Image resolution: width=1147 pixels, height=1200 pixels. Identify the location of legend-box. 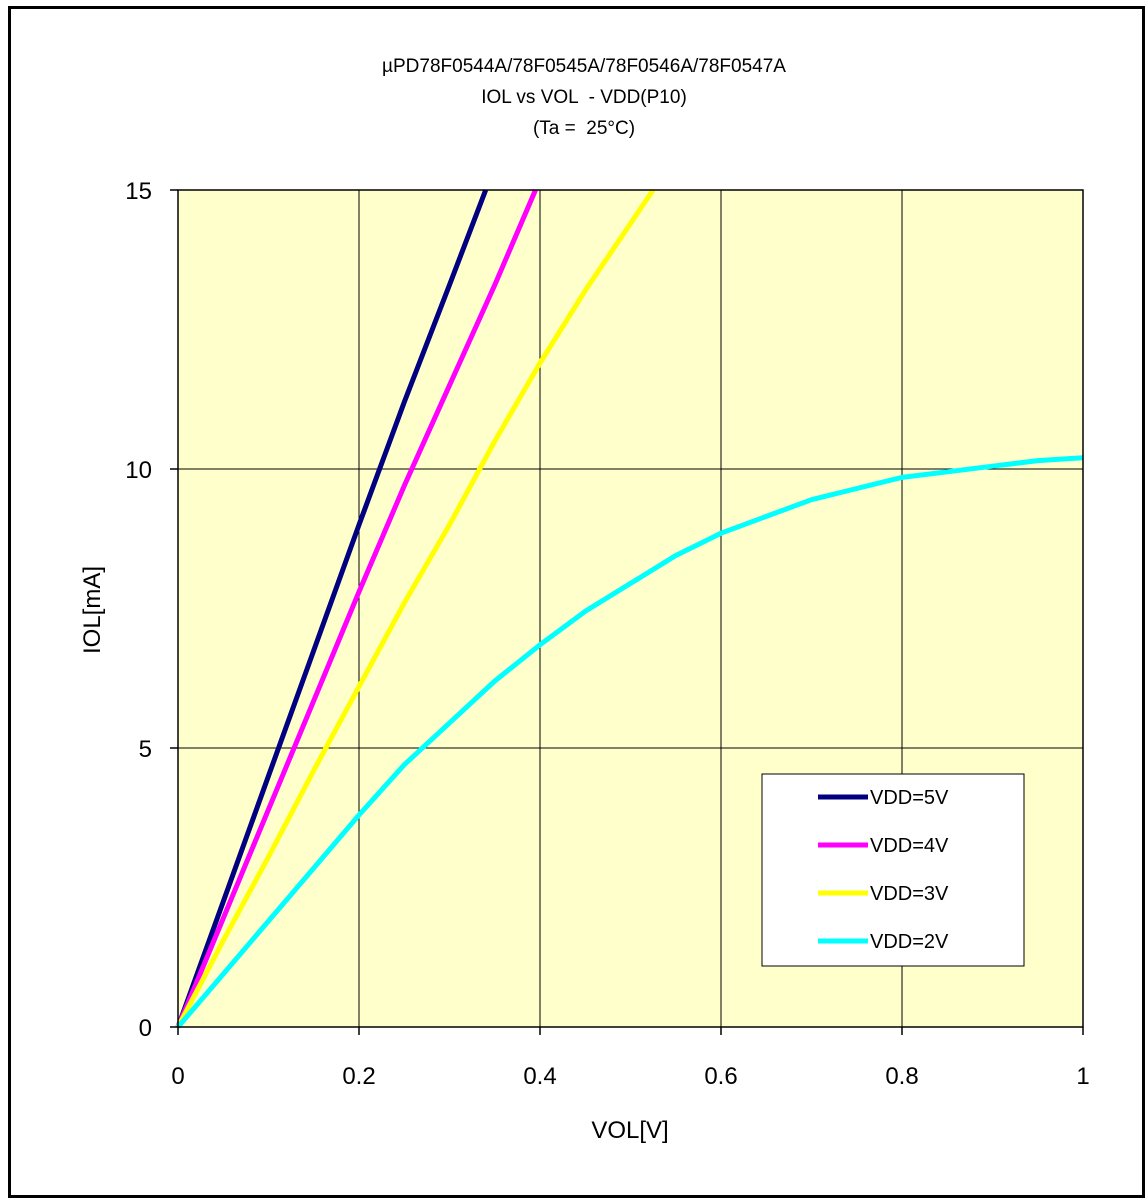
(893, 870).